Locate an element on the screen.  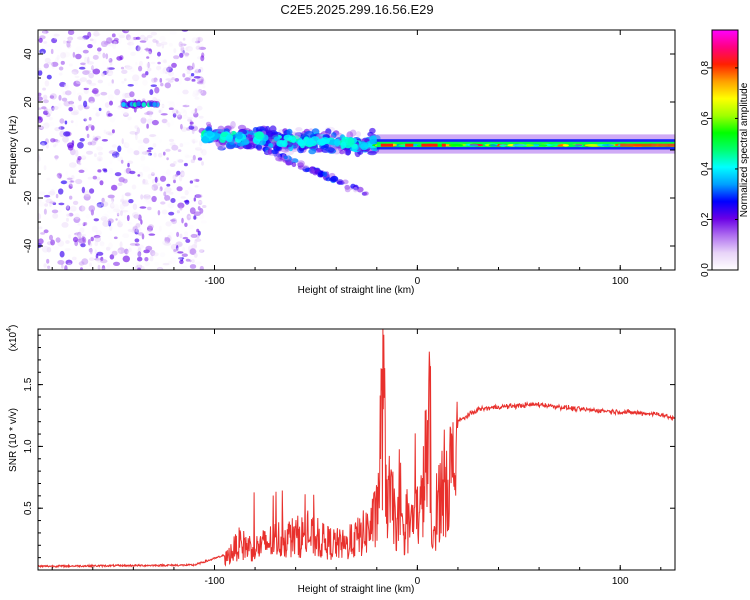
spectrogram-x-tick-label: 100 is located at coordinates (620, 281).